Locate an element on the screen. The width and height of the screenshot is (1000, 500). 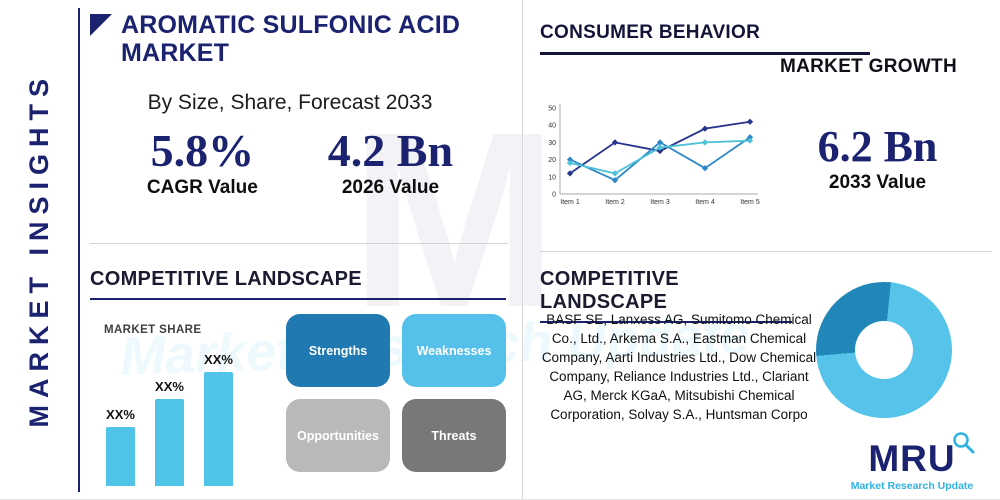
bar-item-3: XX% is located at coordinates (218, 419).